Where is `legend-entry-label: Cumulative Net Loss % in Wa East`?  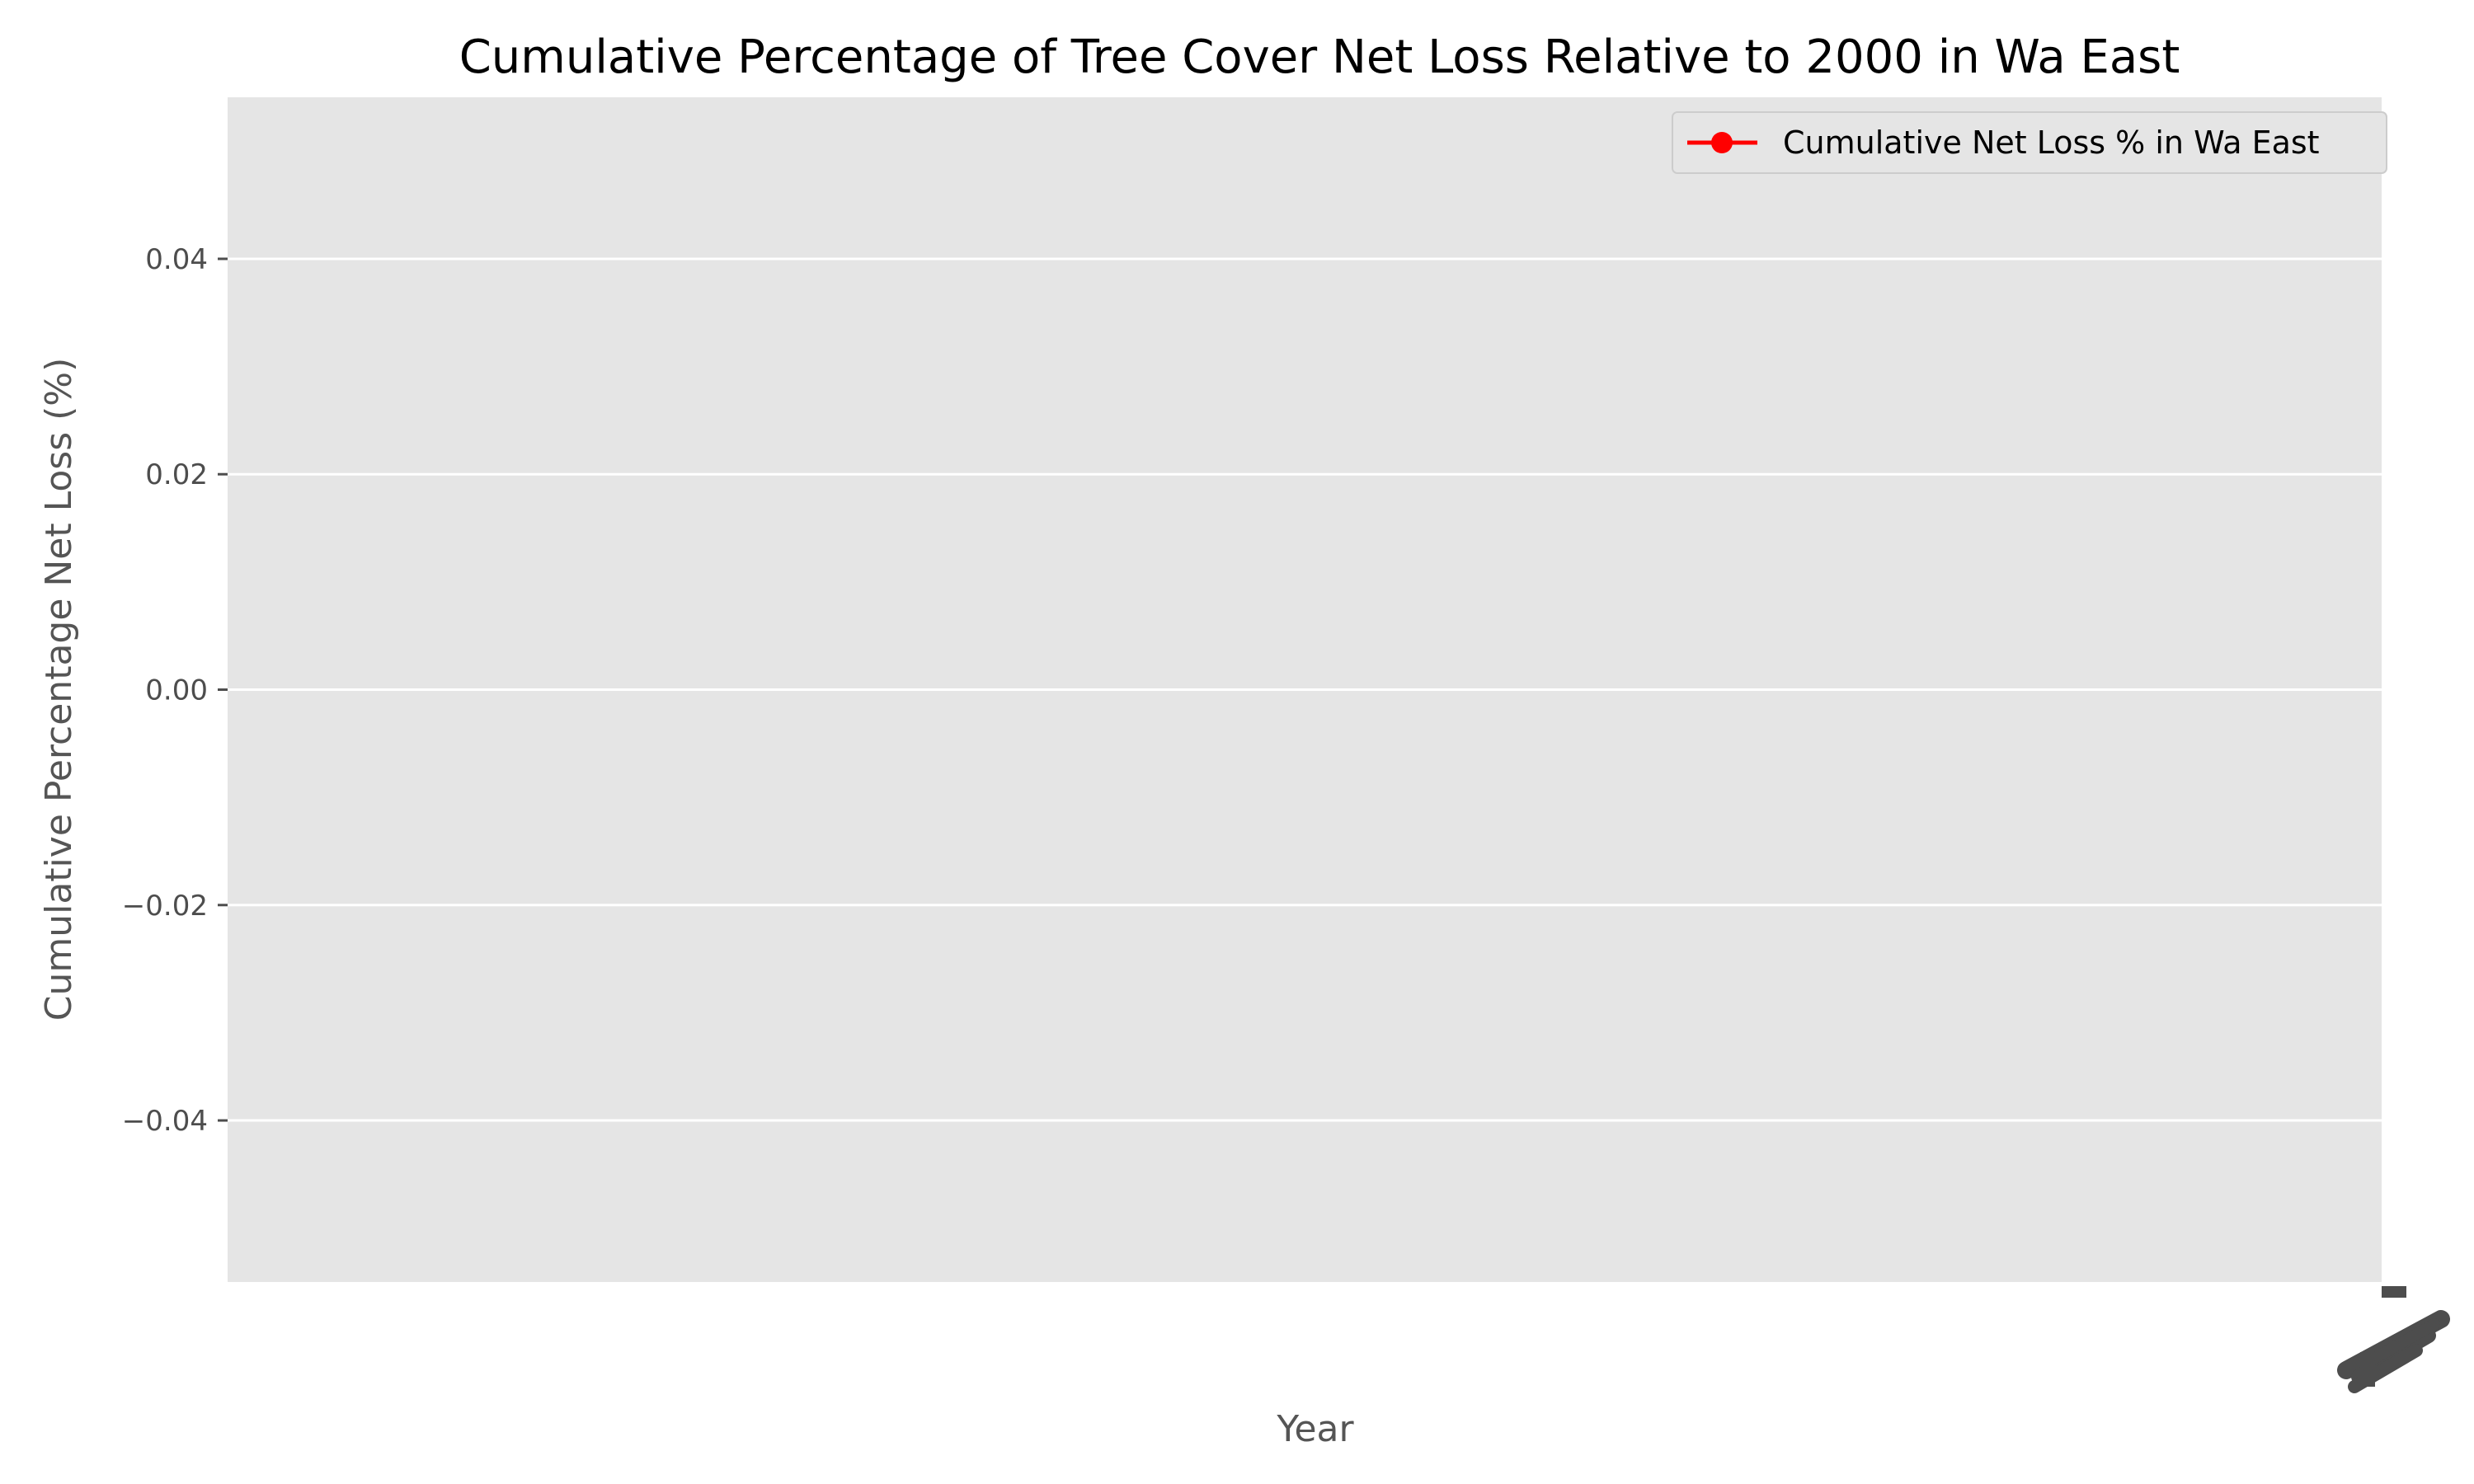 legend-entry-label: Cumulative Net Loss % in Wa East is located at coordinates (2051, 142).